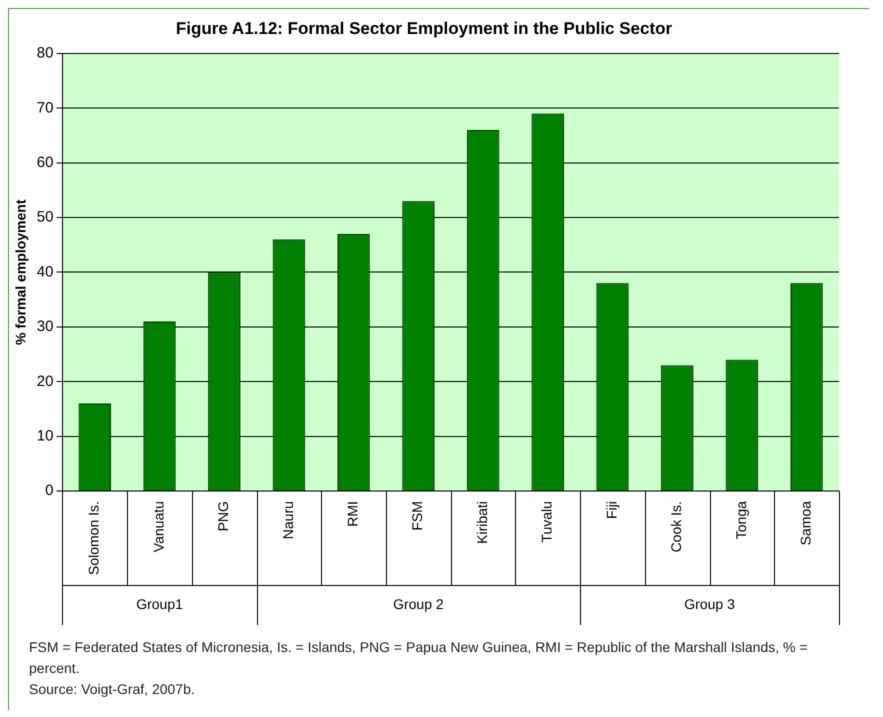  Describe the element at coordinates (20, 272) in the screenshot. I see `y-axis-title: % formal employment` at that location.